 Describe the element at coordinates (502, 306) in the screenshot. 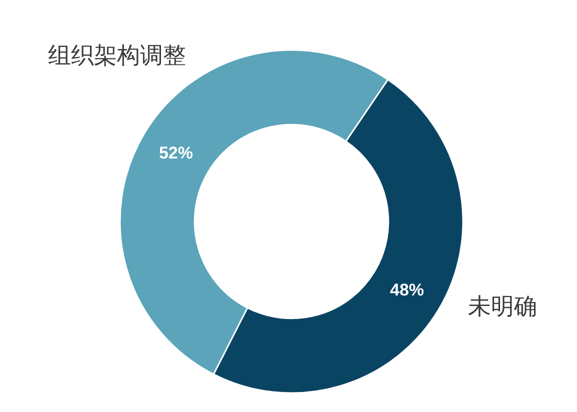

I see `slice-label: 未明确` at that location.